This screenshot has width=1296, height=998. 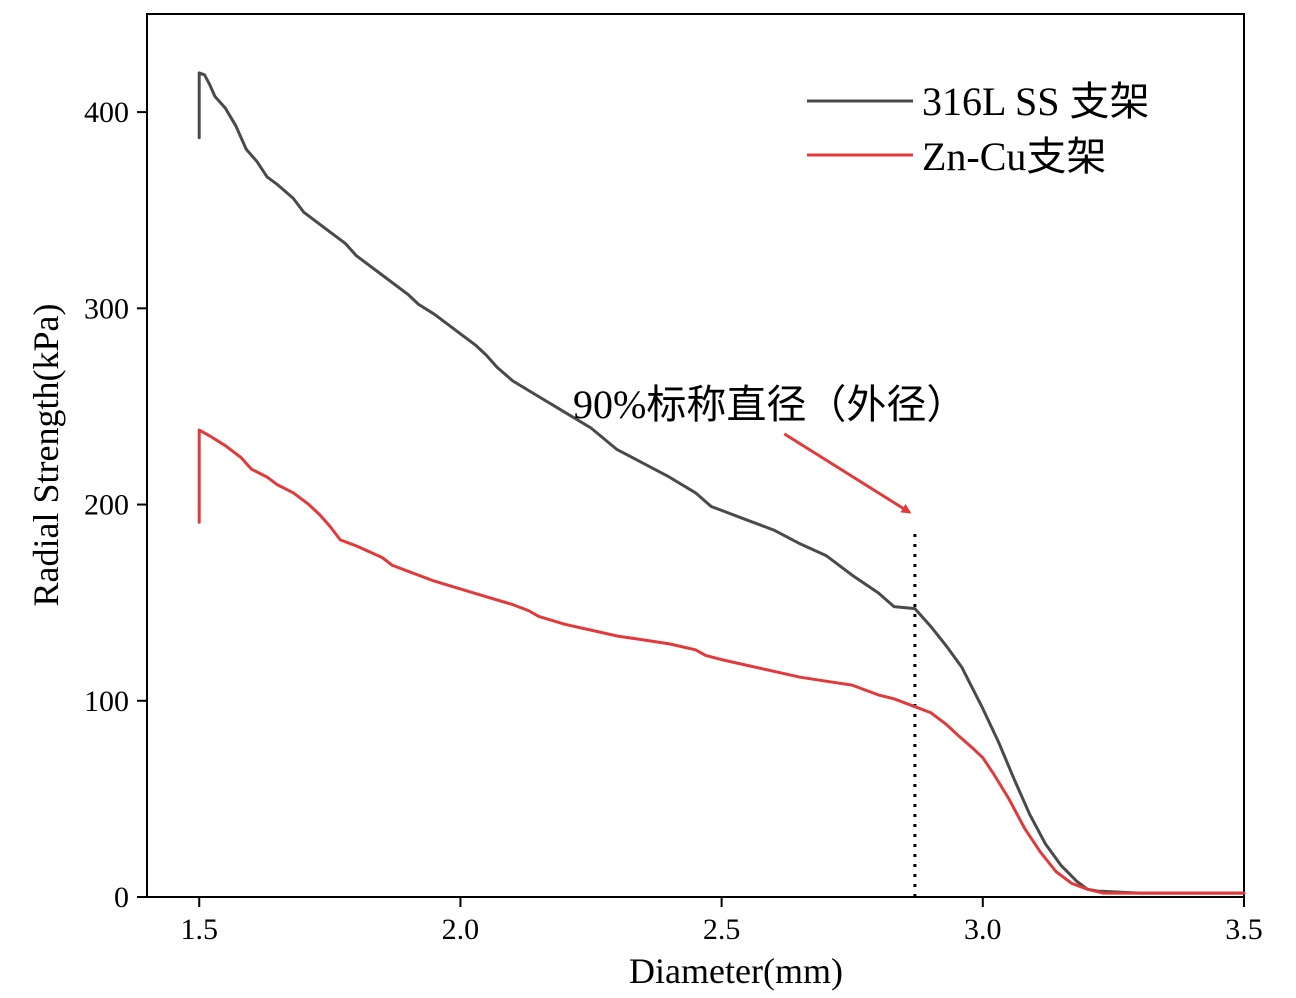 What do you see at coordinates (106, 308) in the screenshot?
I see `y-tick-label: 300` at bounding box center [106, 308].